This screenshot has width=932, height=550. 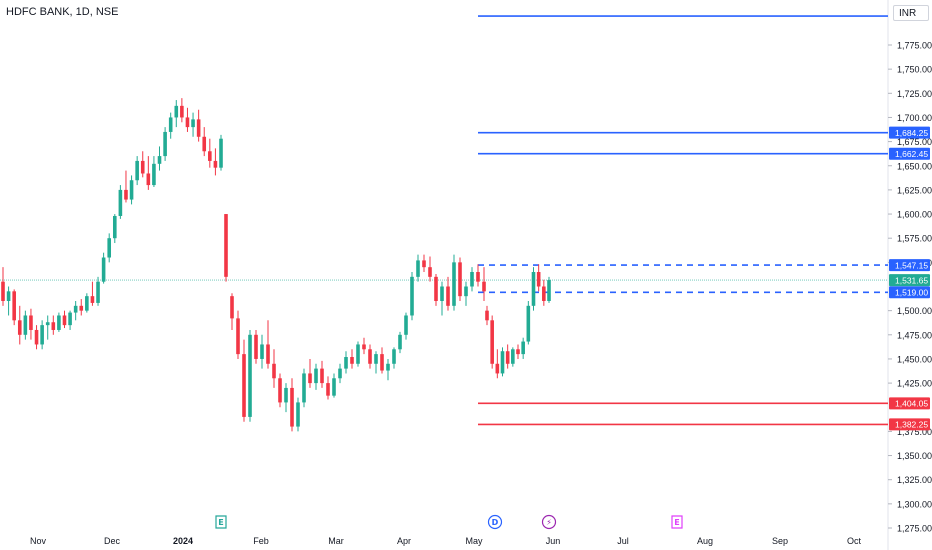 What do you see at coordinates (553, 541) in the screenshot?
I see `time-tick-label: Jun` at bounding box center [553, 541].